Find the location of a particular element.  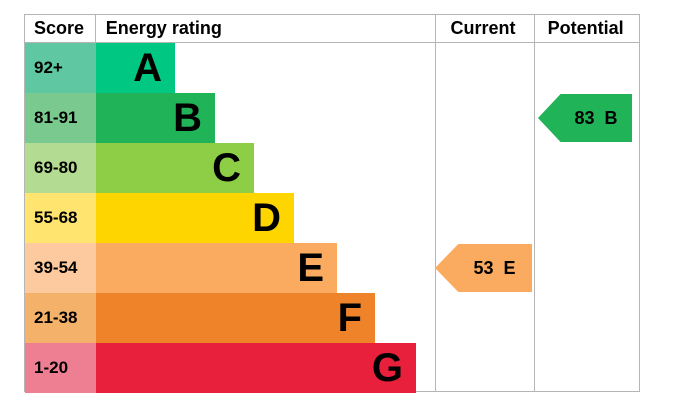

current-rating-value: 53 is located at coordinates (483, 267).